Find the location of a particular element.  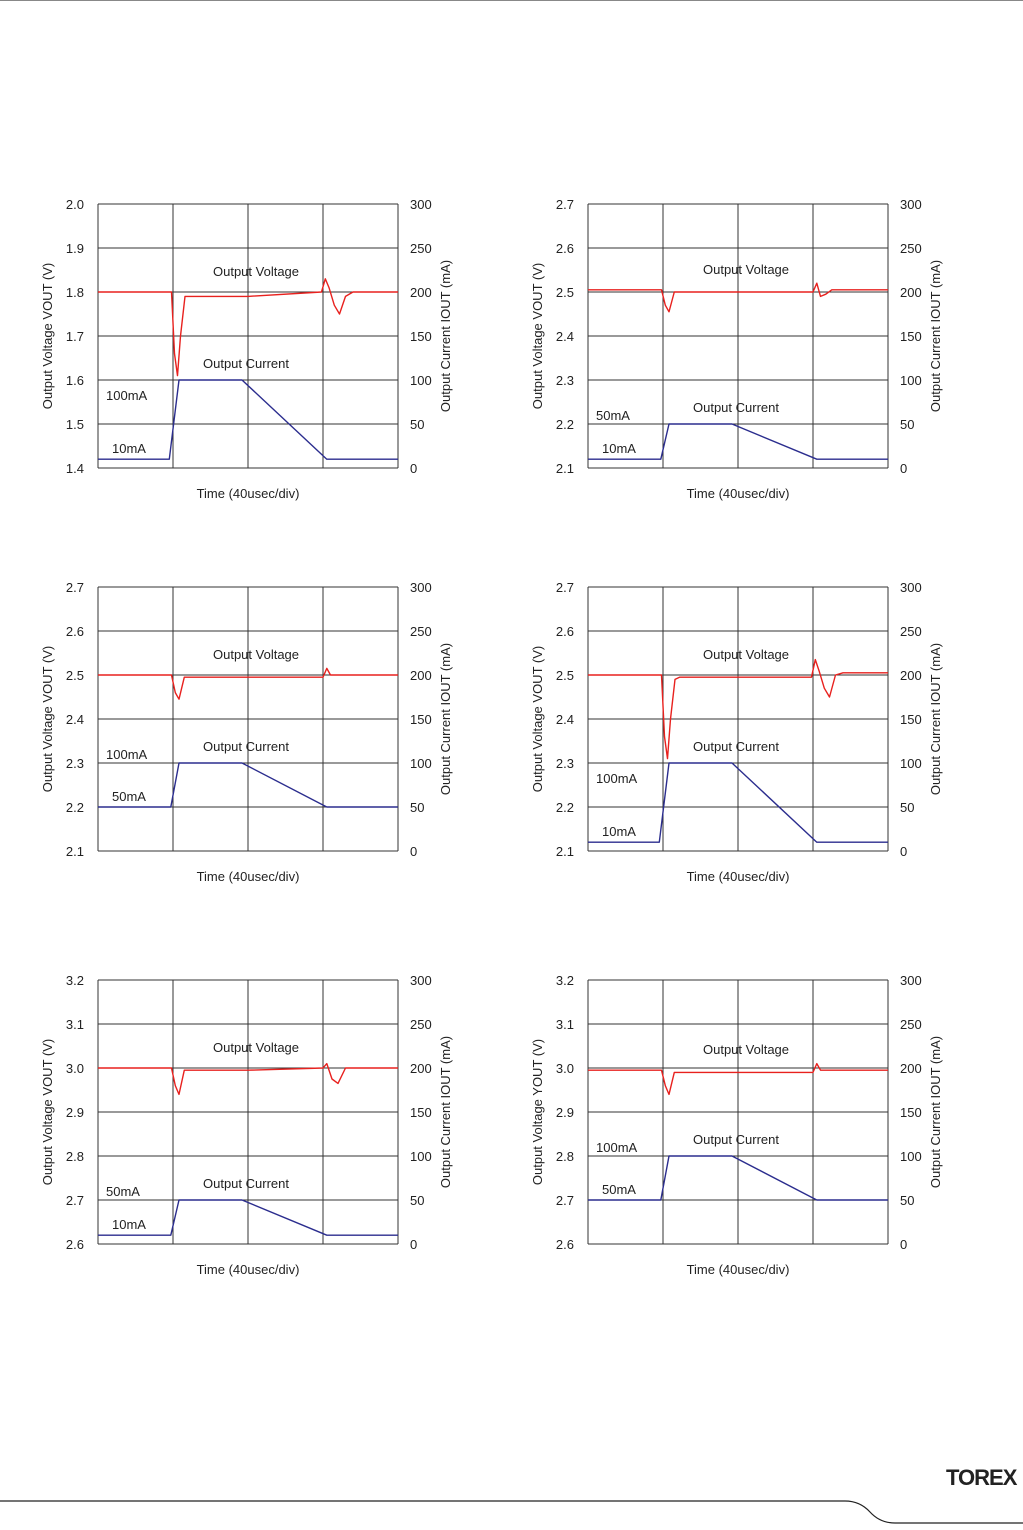

y-tick-label: 2.2 is located at coordinates (565, 807).